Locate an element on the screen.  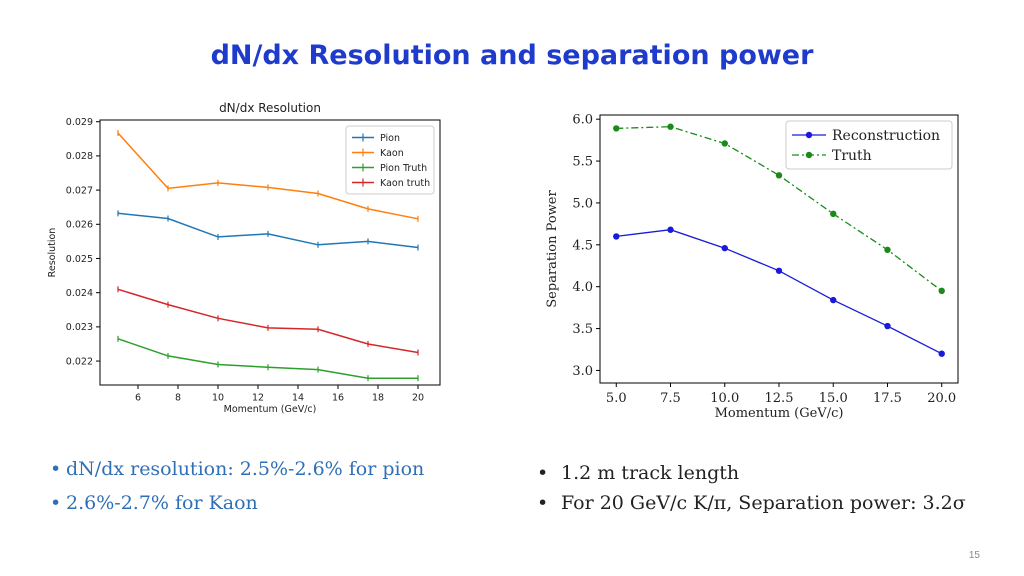
x-tick-label: 16 is located at coordinates (338, 398).